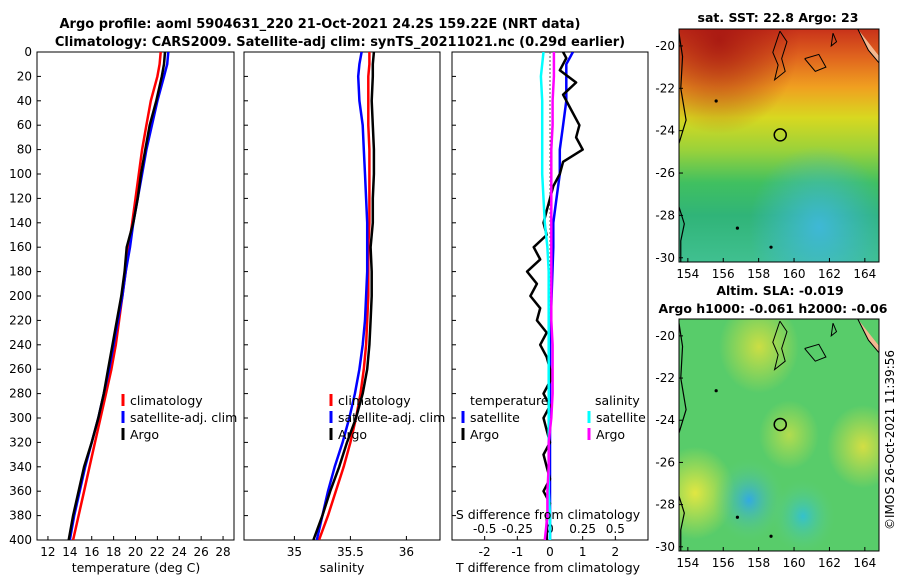  What do you see at coordinates (20, 247) in the screenshot?
I see `y-tick-label: 160` at bounding box center [20, 247].